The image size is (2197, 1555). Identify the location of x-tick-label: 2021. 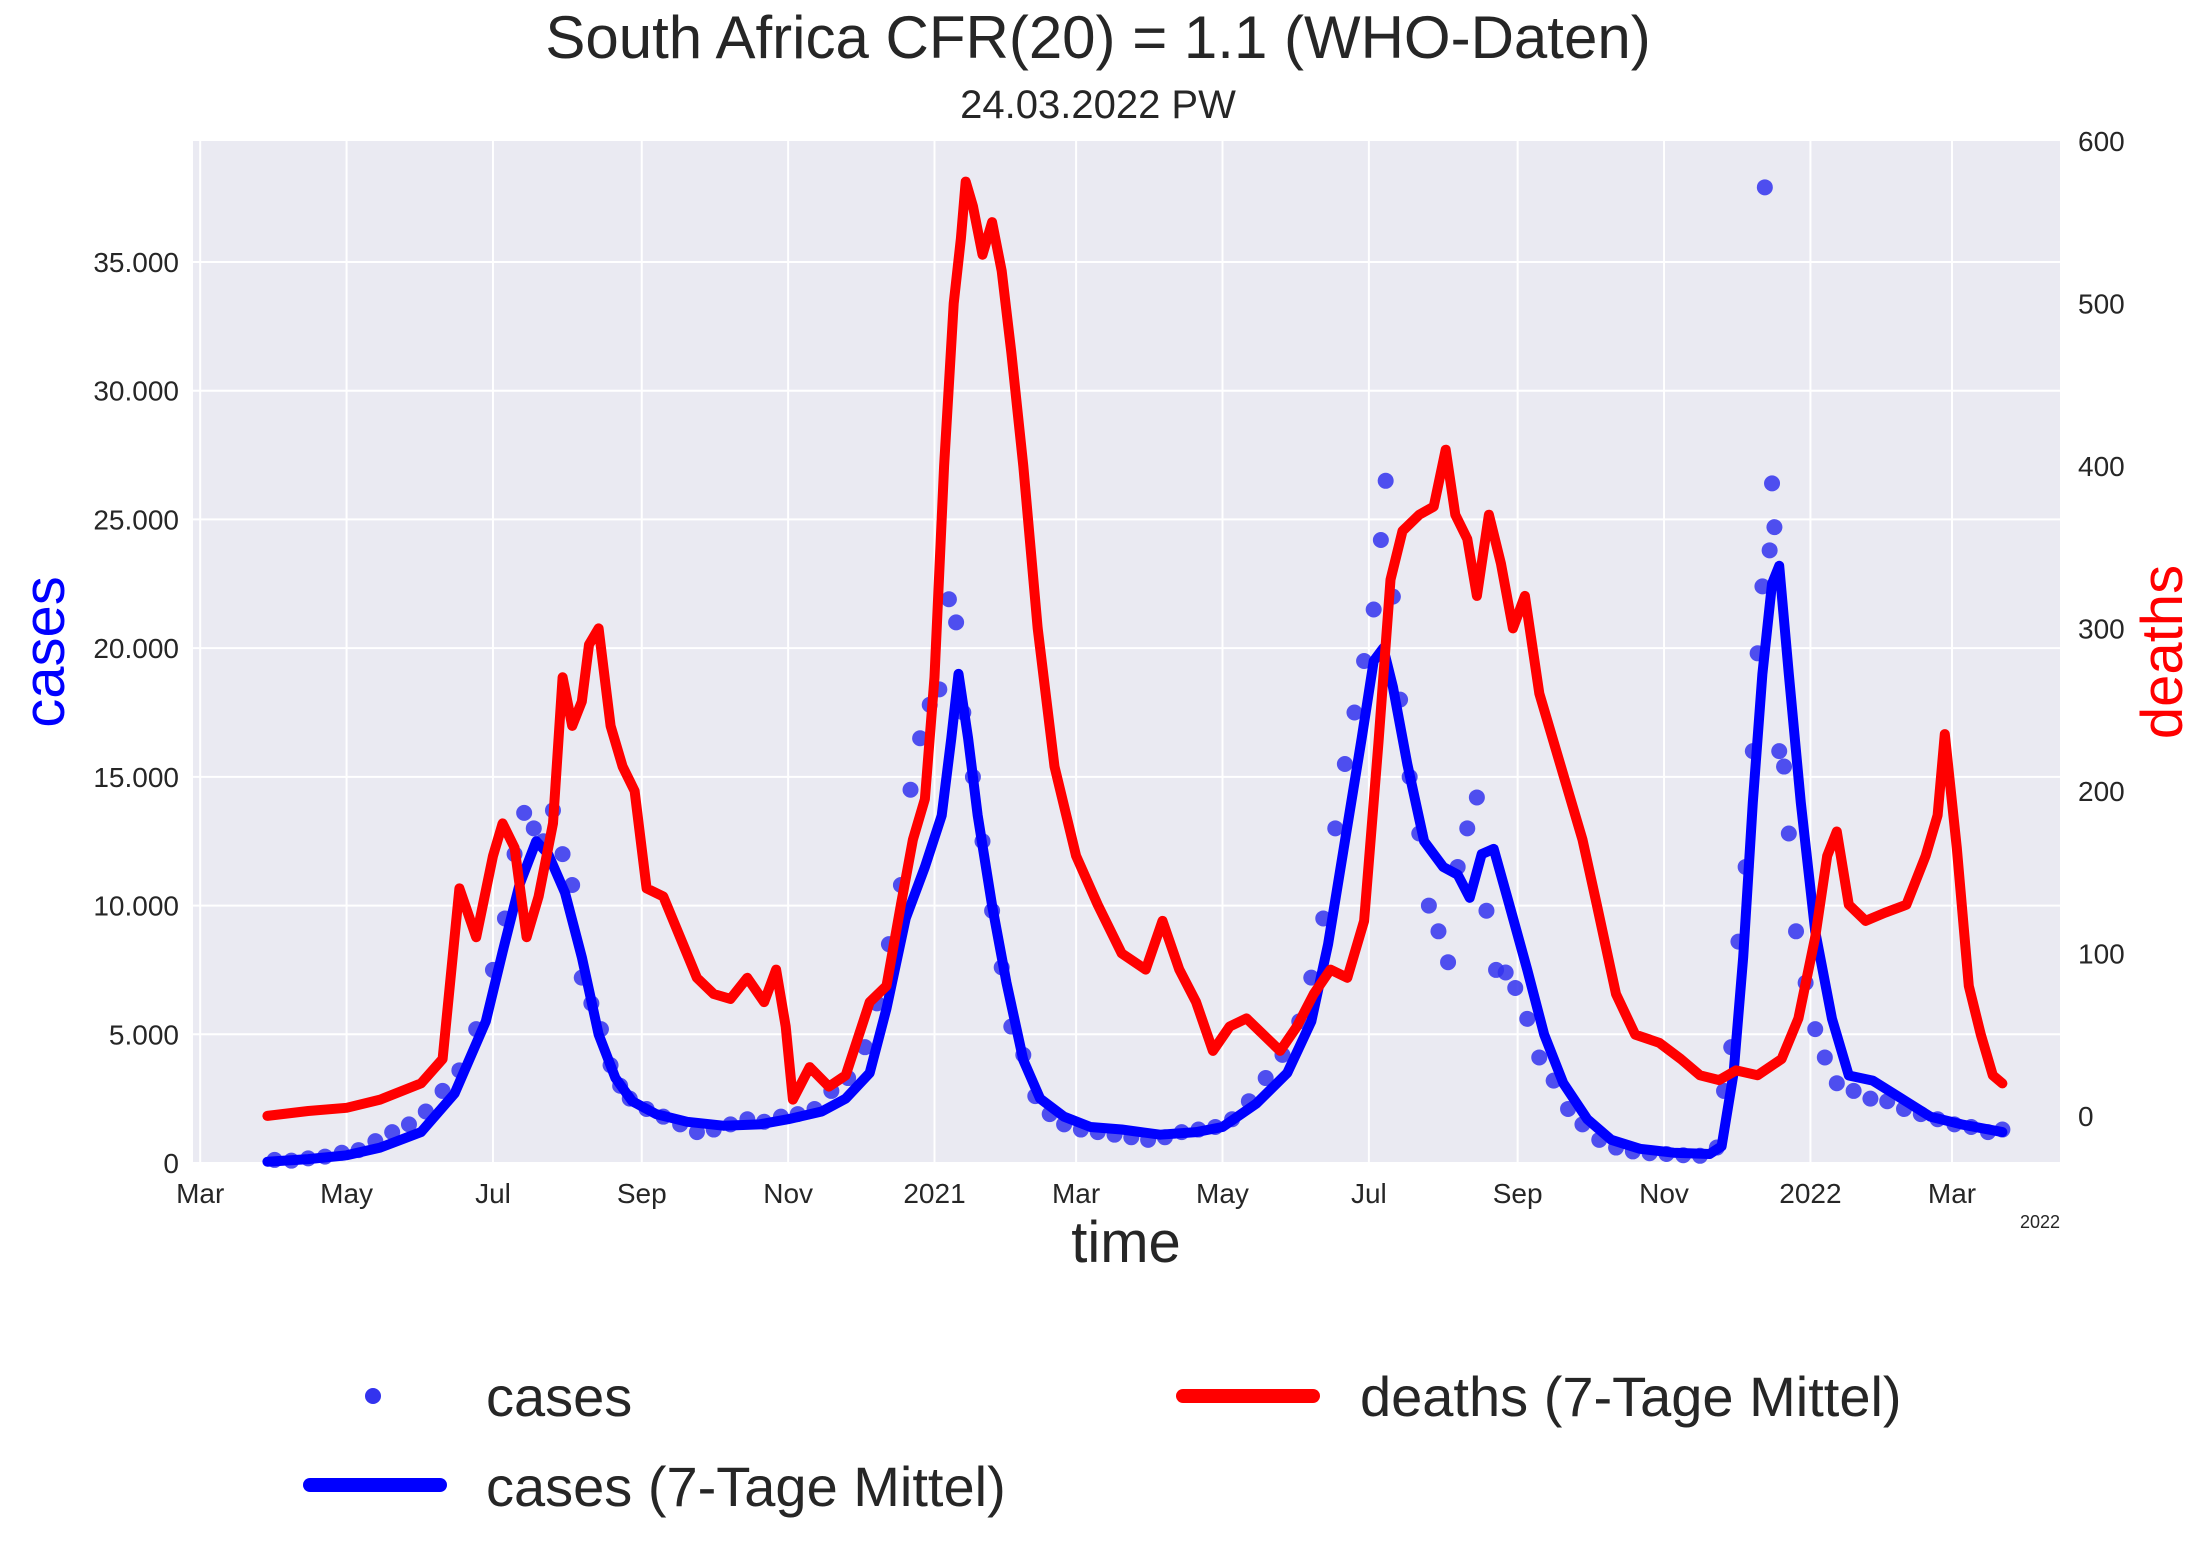
(934, 1193).